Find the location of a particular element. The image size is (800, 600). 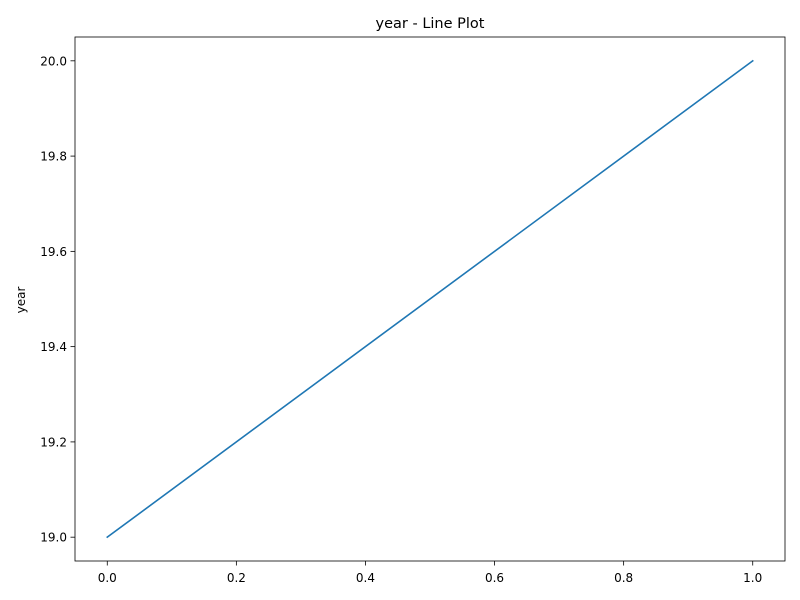

x-axis: 0.0 0.2 0.4 0.6 0.8 1.0 is located at coordinates (430, 573).